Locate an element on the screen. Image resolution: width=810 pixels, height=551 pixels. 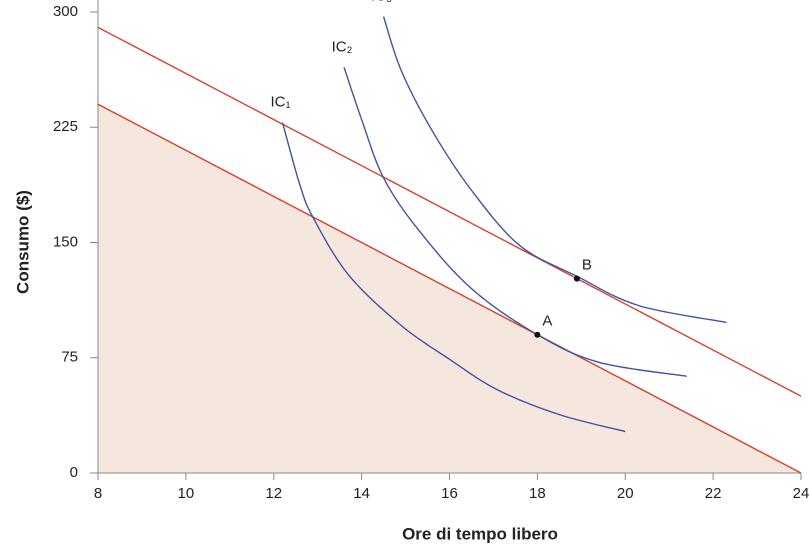
x-tick-label: 12 is located at coordinates (273, 493).